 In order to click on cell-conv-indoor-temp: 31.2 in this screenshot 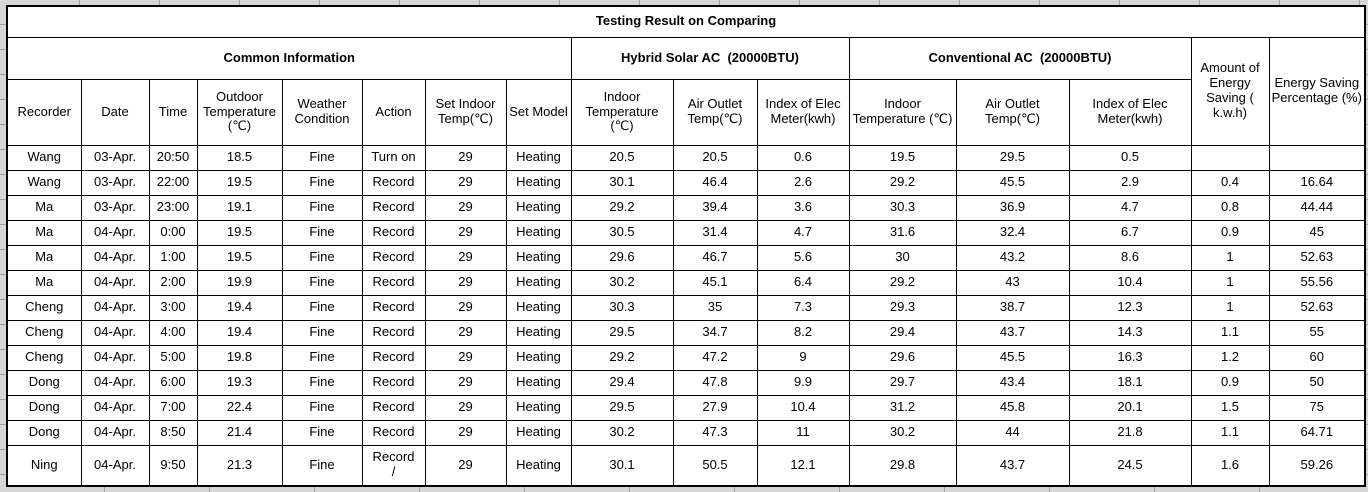, I will do `click(902, 407)`.